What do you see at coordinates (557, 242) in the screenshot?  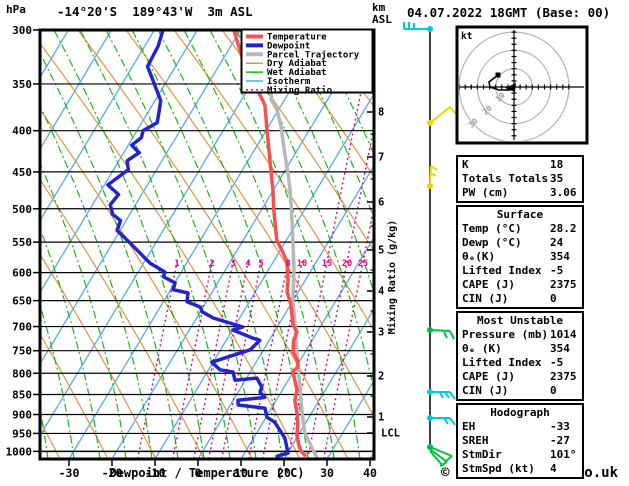 I see `info-row-value: 24` at bounding box center [557, 242].